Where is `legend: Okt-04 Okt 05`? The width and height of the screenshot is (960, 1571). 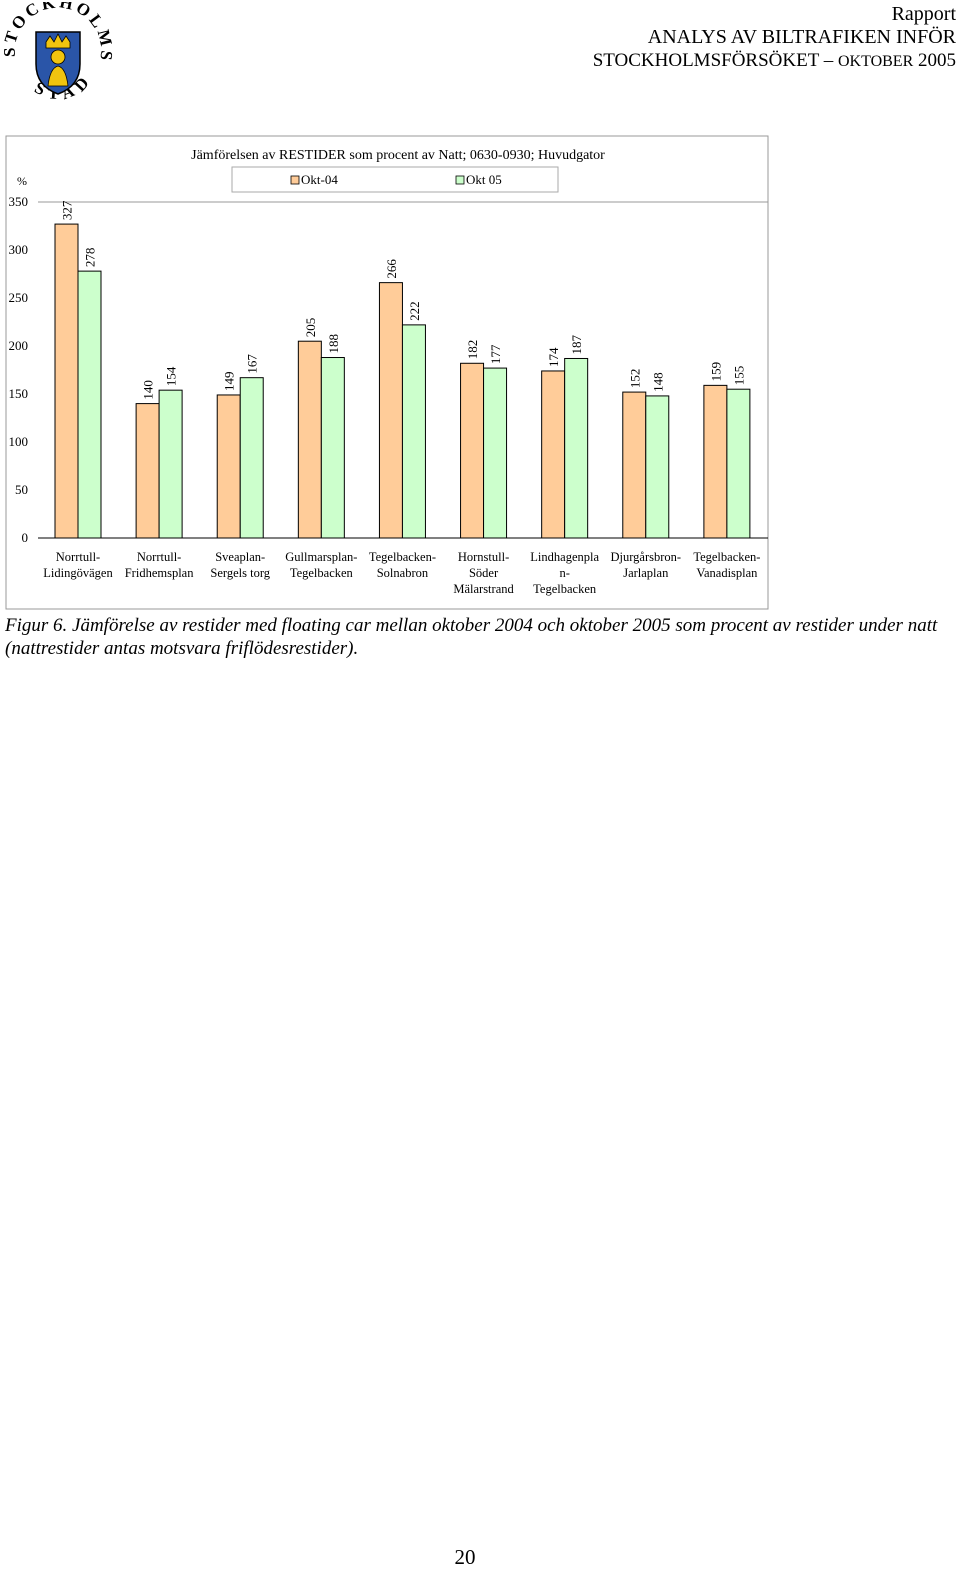
legend: Okt-04 Okt 05 is located at coordinates (395, 179).